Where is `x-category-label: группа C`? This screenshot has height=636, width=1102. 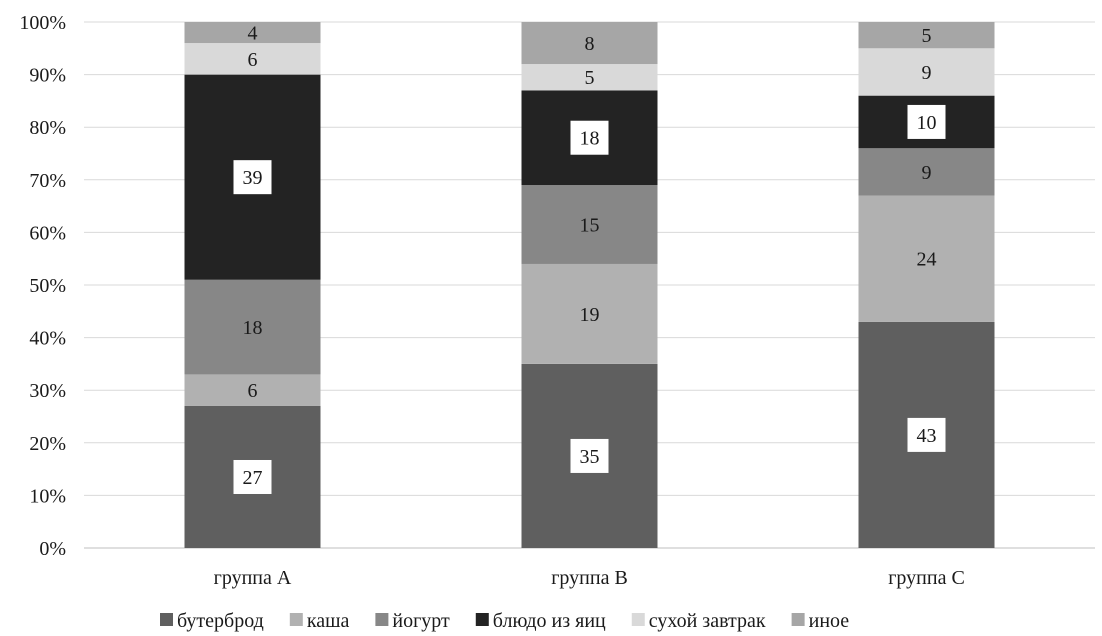
x-category-label: группа C is located at coordinates (926, 578).